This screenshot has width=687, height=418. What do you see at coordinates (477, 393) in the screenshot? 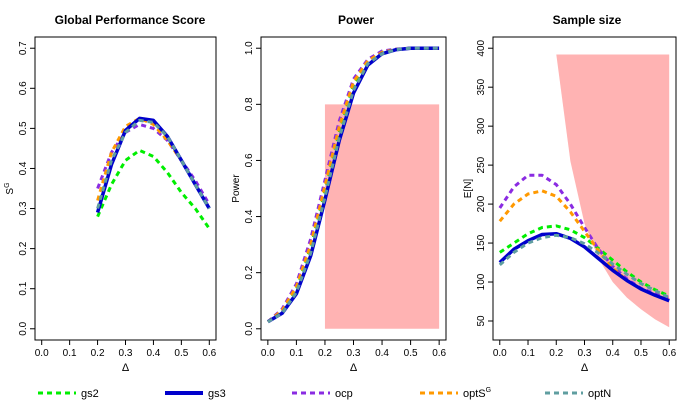
I see `legend-label: optSG` at bounding box center [477, 393].